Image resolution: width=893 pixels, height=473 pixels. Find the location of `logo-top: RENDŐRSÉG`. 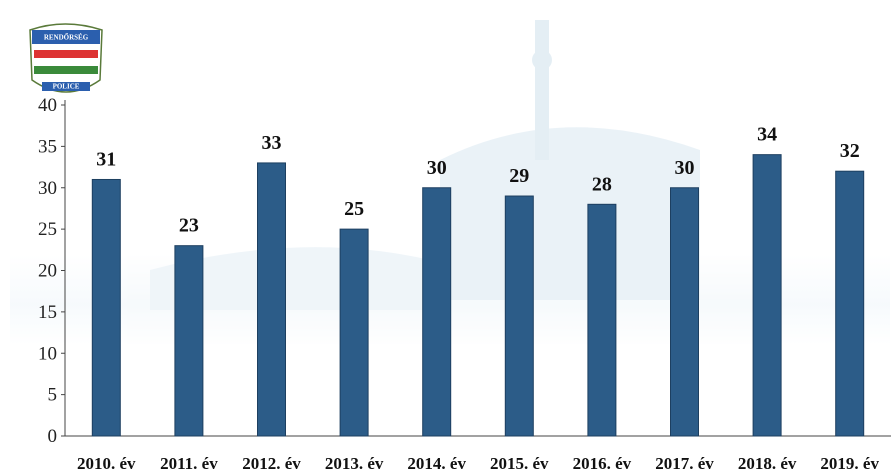

logo-top: RENDŐRSÉG is located at coordinates (66, 38).